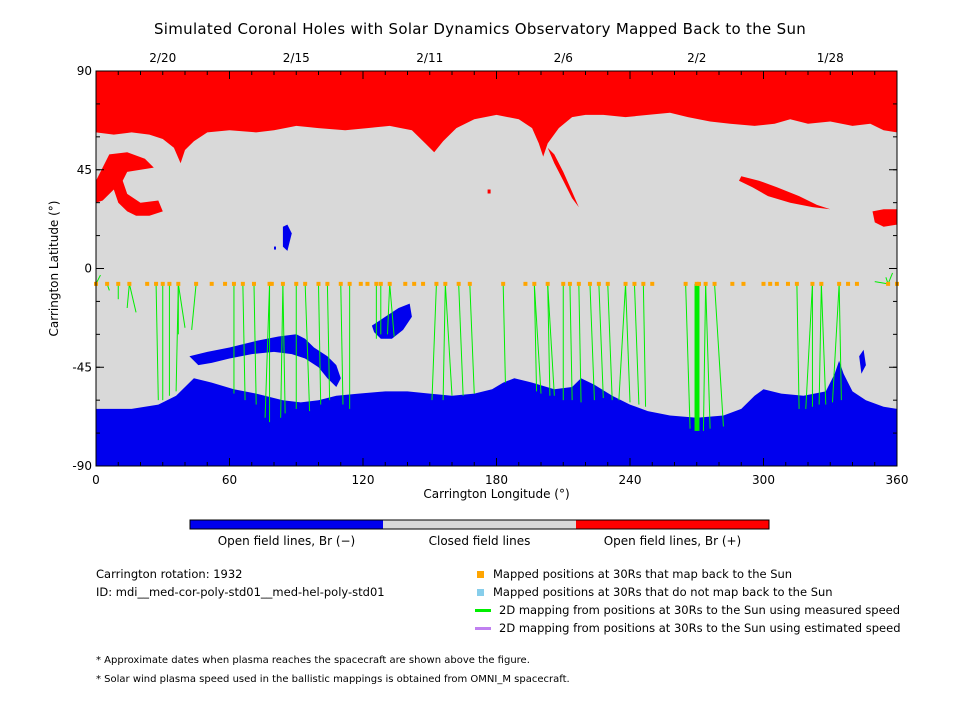 This screenshot has height=720, width=960. Describe the element at coordinates (429, 58) in the screenshot. I see `top-date-label: 2/11` at that location.